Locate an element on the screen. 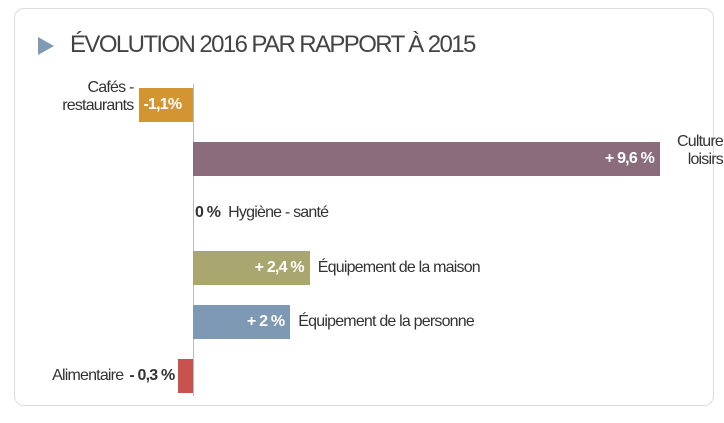 The image size is (724, 423). category-label: Équipement de la maison is located at coordinates (399, 267).